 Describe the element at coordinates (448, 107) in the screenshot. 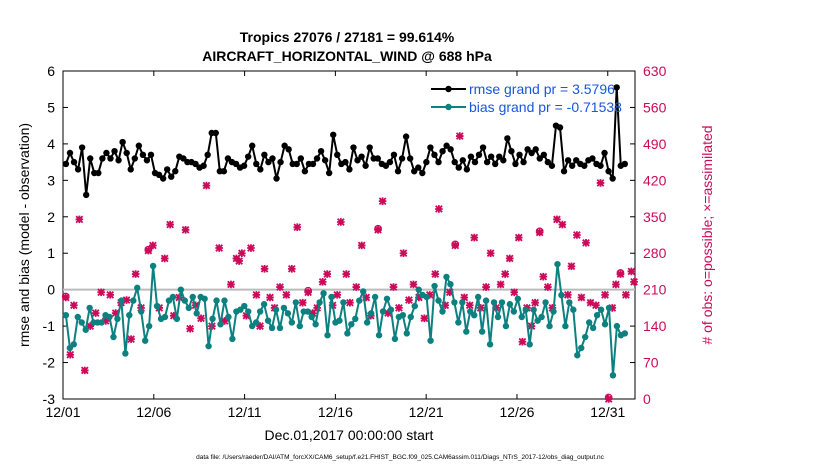

I see `legend-bias-marker` at that location.